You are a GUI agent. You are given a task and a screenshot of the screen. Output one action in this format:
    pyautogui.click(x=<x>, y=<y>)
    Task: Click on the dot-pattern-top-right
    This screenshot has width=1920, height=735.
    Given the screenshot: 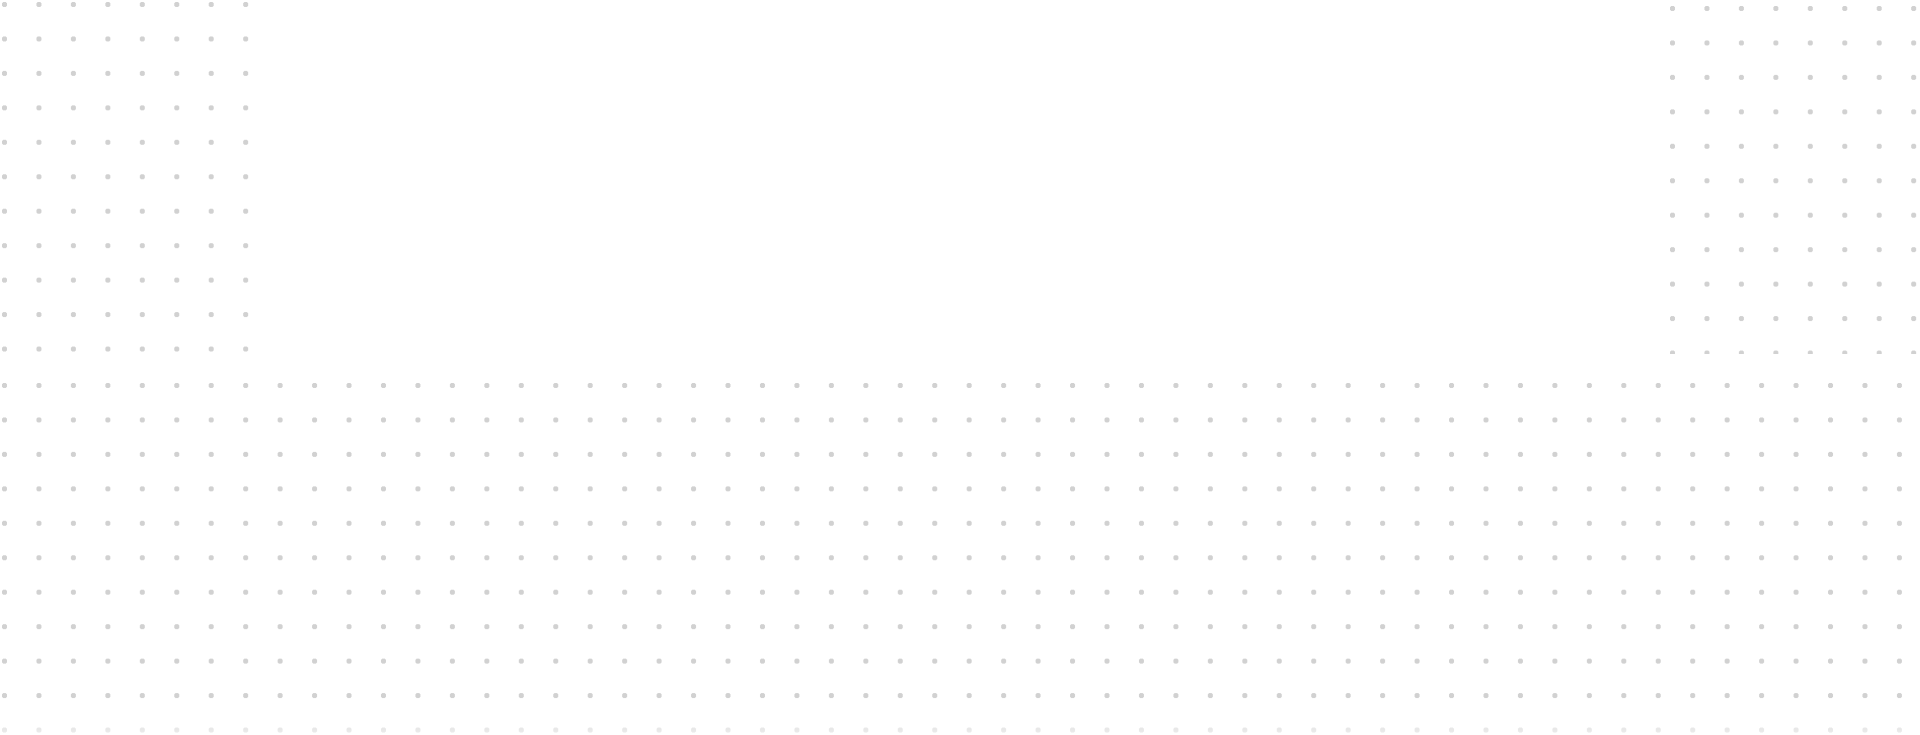 What is the action you would take?
    pyautogui.click(x=1794, y=179)
    